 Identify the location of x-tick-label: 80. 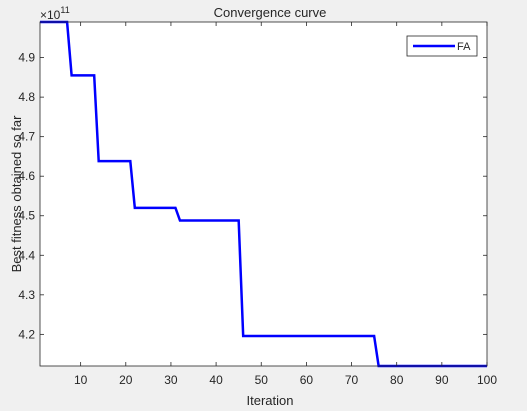
(397, 380).